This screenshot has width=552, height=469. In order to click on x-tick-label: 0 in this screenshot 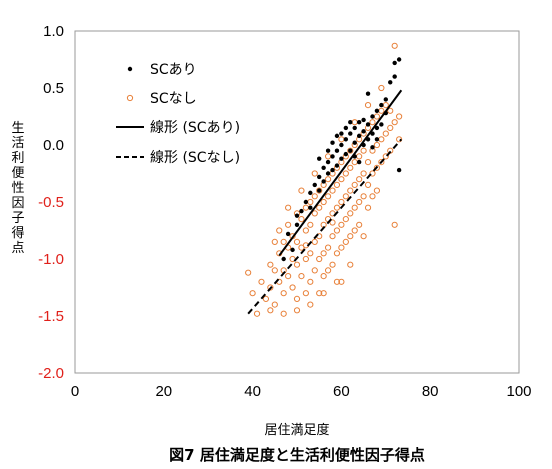, I will do `click(75, 391)`.